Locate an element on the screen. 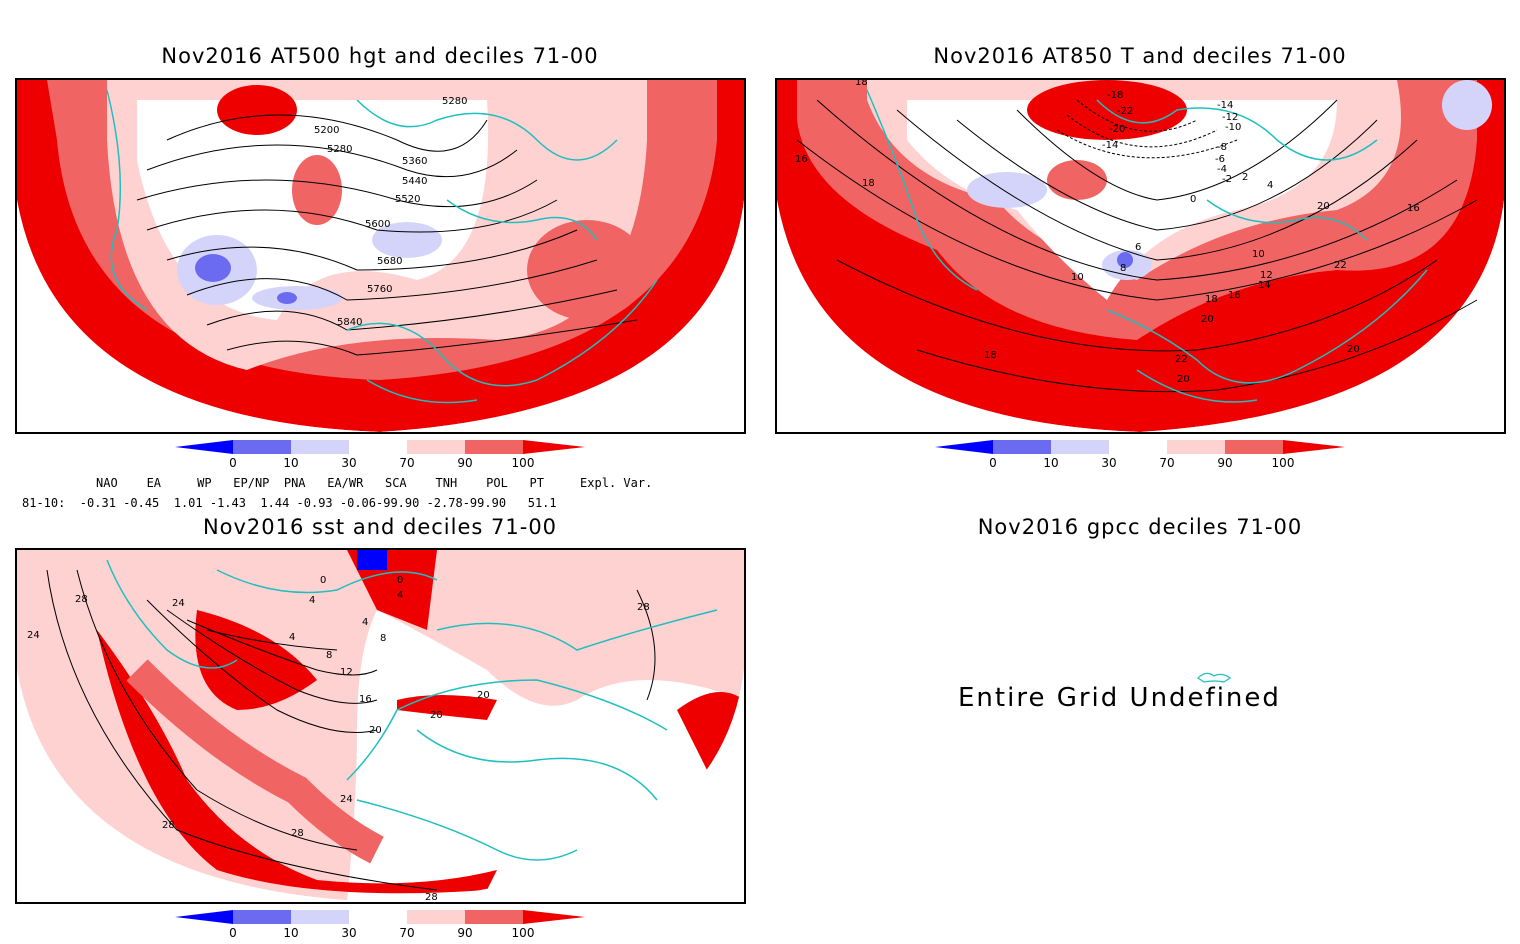 This screenshot has width=1520, height=944. p2-label: 14 is located at coordinates (1264, 285).